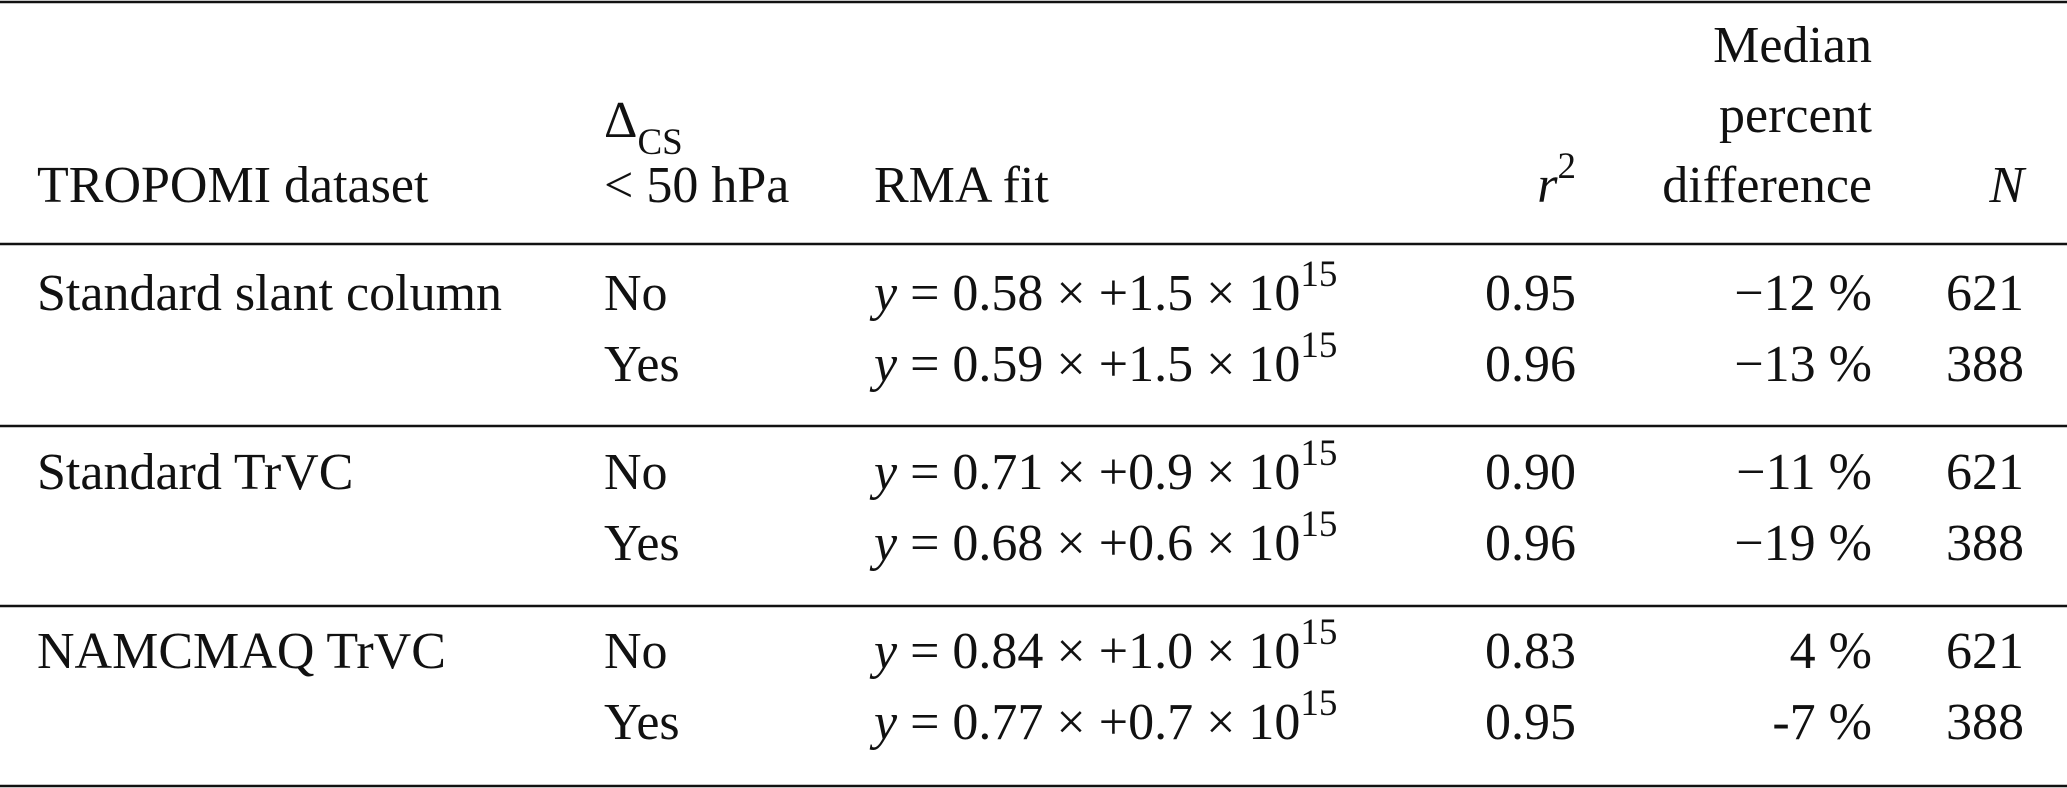 The width and height of the screenshot is (2067, 788). I want to click on dataset: Standard slant column, so click(269, 293).